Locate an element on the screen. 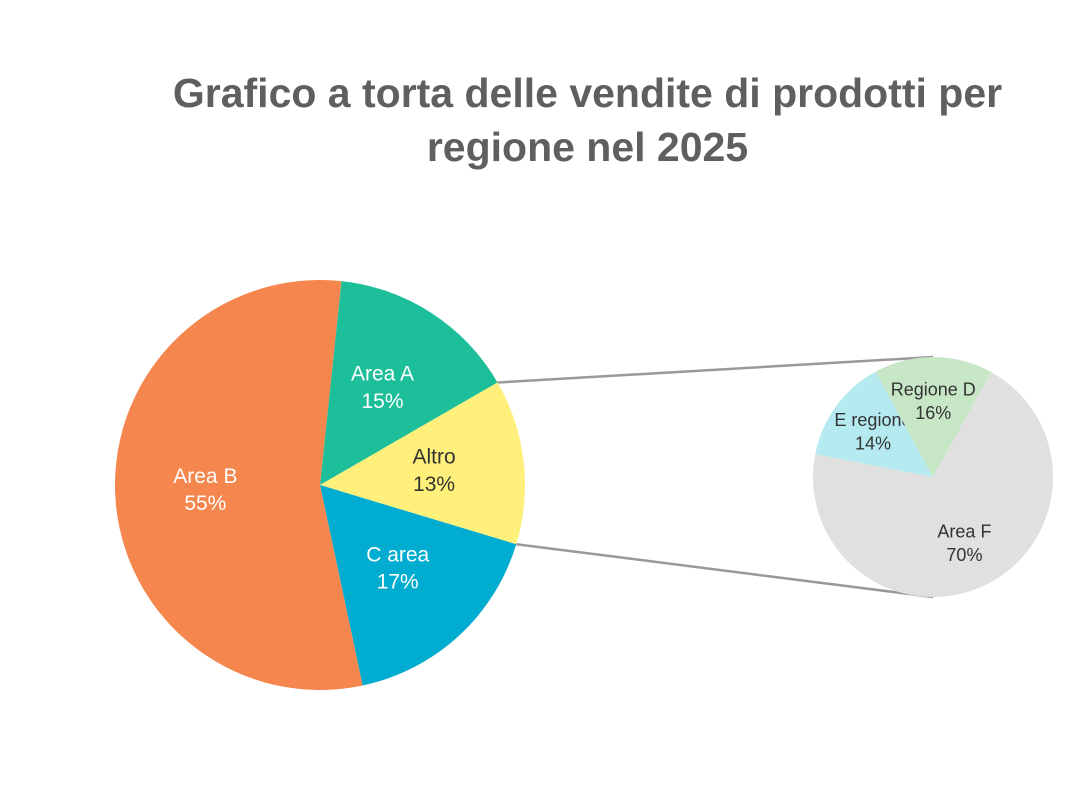 The width and height of the screenshot is (1088, 803). slice-value-label: 55% is located at coordinates (205, 503).